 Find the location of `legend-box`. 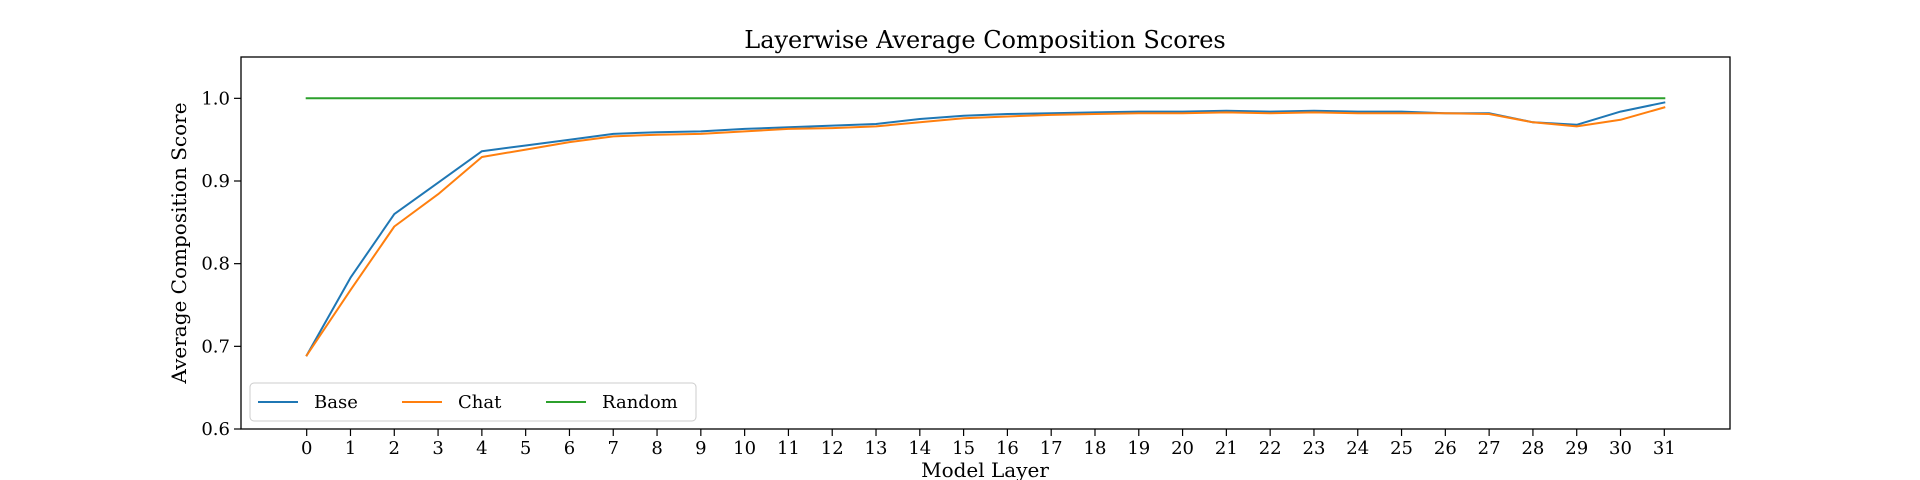

legend-box is located at coordinates (473, 402).